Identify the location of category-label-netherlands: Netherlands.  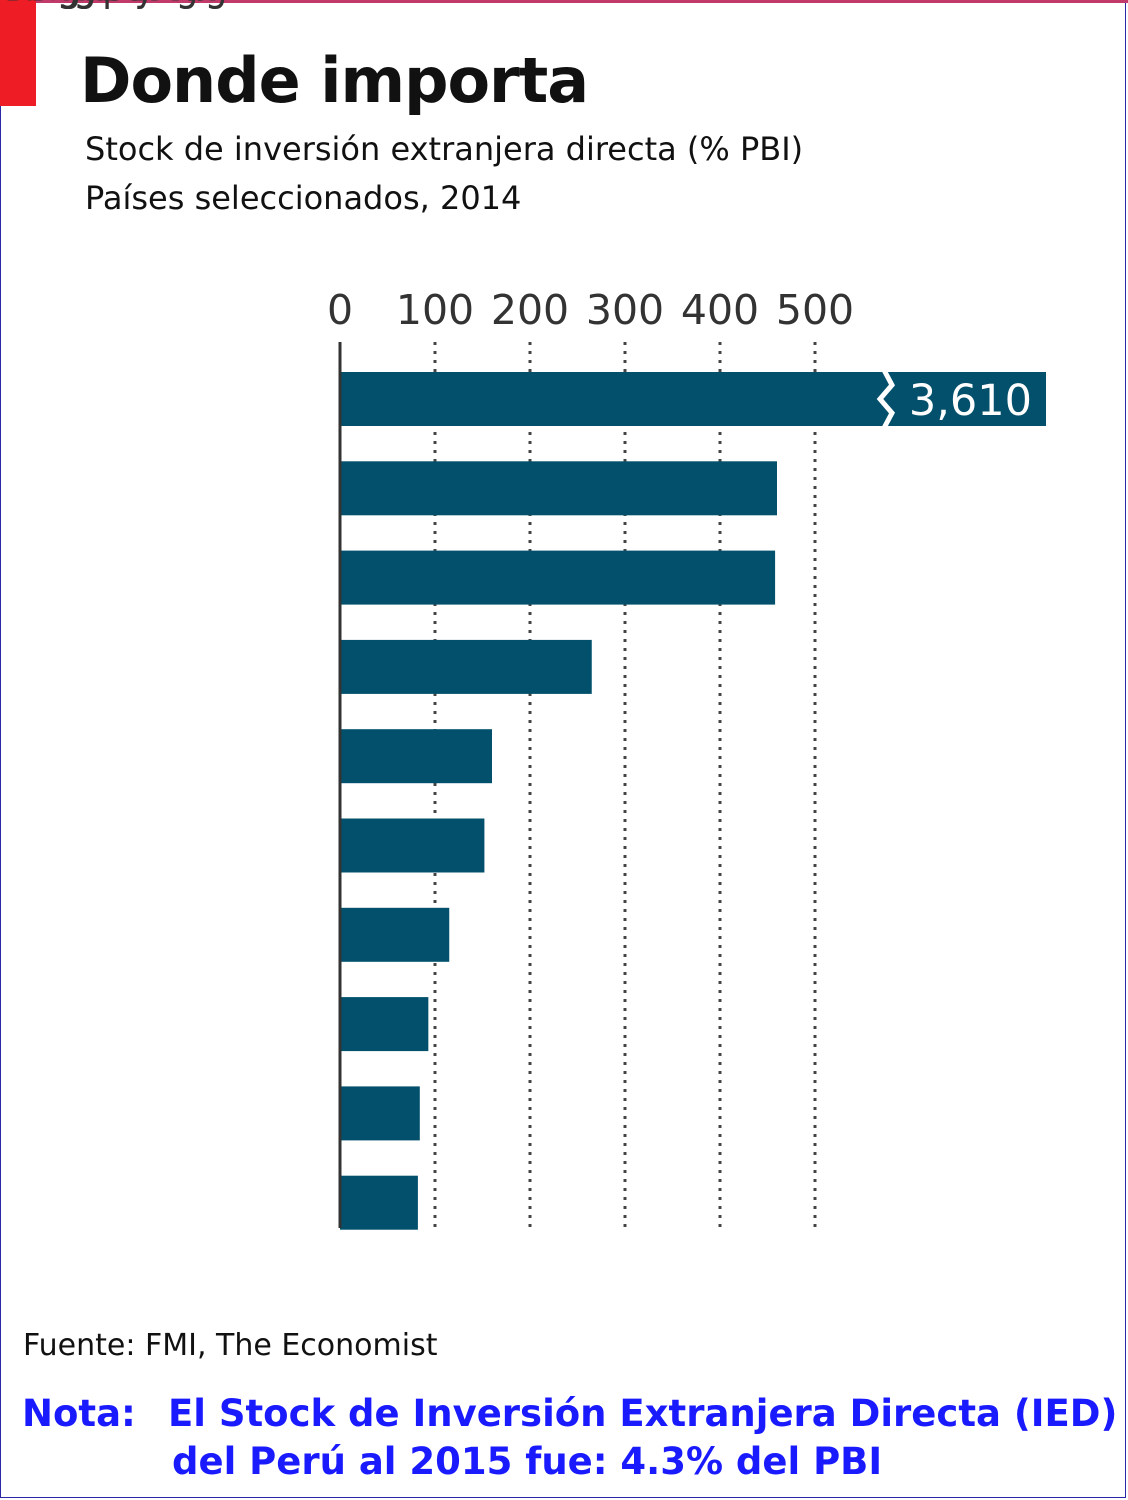
(111, 5).